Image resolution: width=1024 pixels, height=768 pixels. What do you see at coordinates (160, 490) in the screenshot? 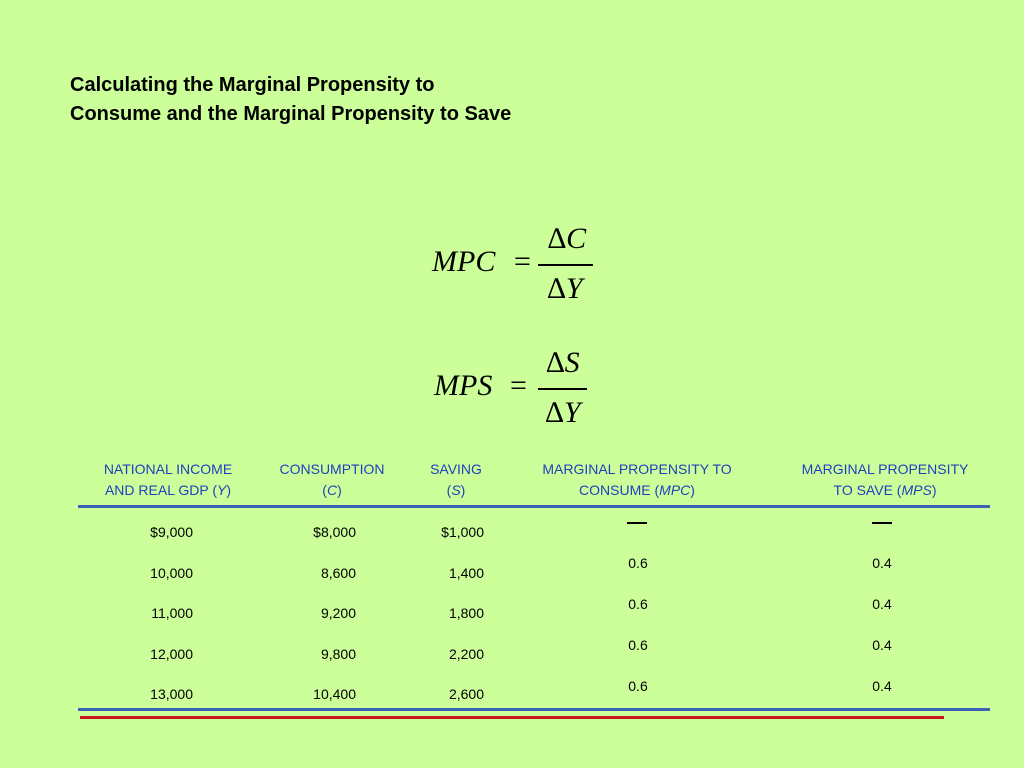
I see `header-text: AND REAL GDP (` at bounding box center [160, 490].